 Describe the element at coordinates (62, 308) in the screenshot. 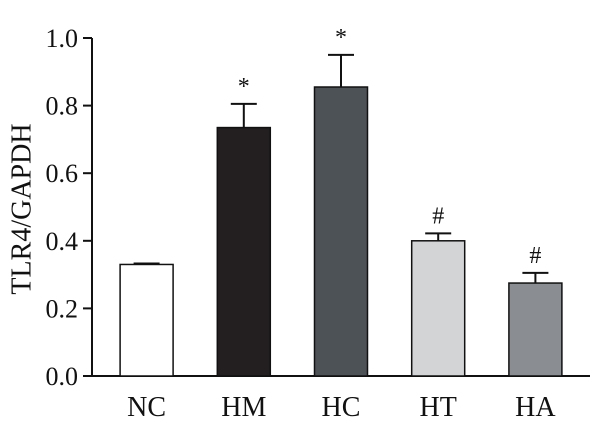

I see `y-tick-label: 0.2` at that location.